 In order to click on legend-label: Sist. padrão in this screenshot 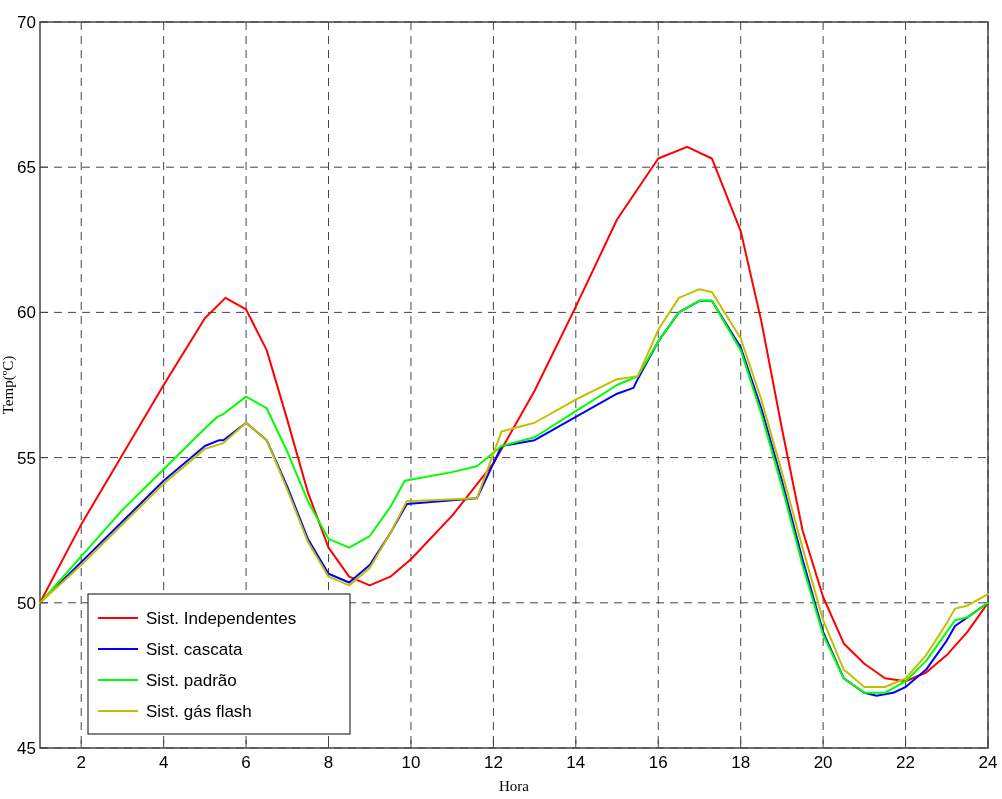, I will do `click(191, 680)`.